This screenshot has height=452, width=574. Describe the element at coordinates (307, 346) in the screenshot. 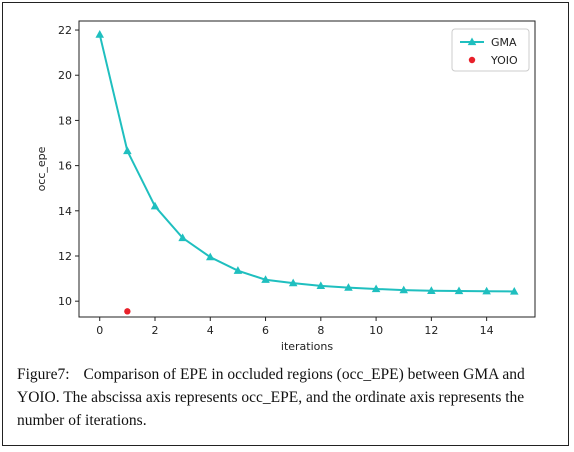

I see `x-axis-label: iterations` at that location.